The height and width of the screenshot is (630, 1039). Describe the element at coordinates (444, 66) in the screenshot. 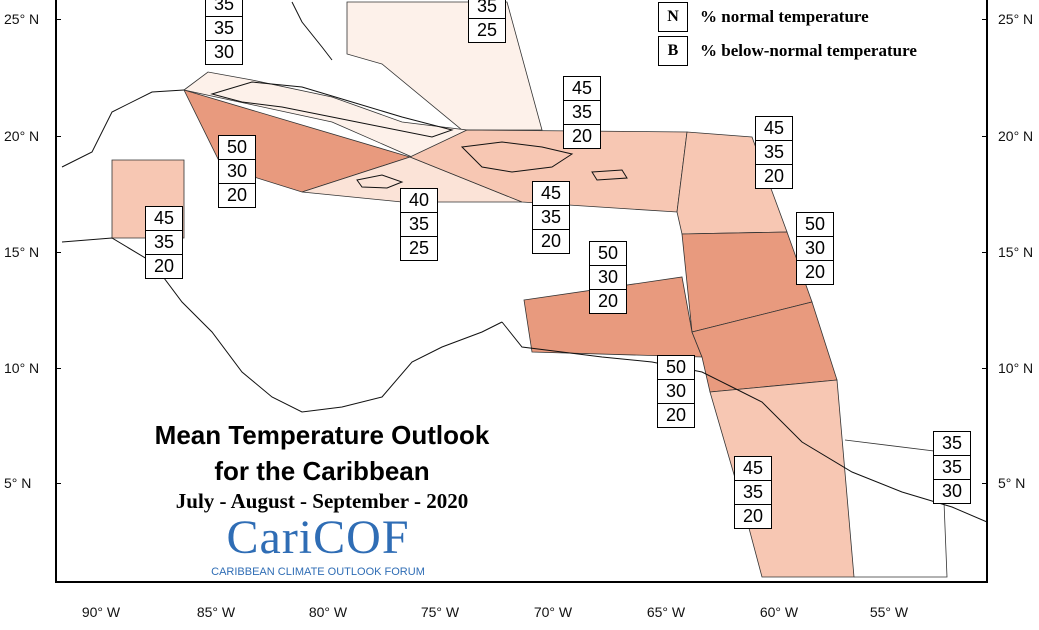

I see `zone-bahamas` at that location.